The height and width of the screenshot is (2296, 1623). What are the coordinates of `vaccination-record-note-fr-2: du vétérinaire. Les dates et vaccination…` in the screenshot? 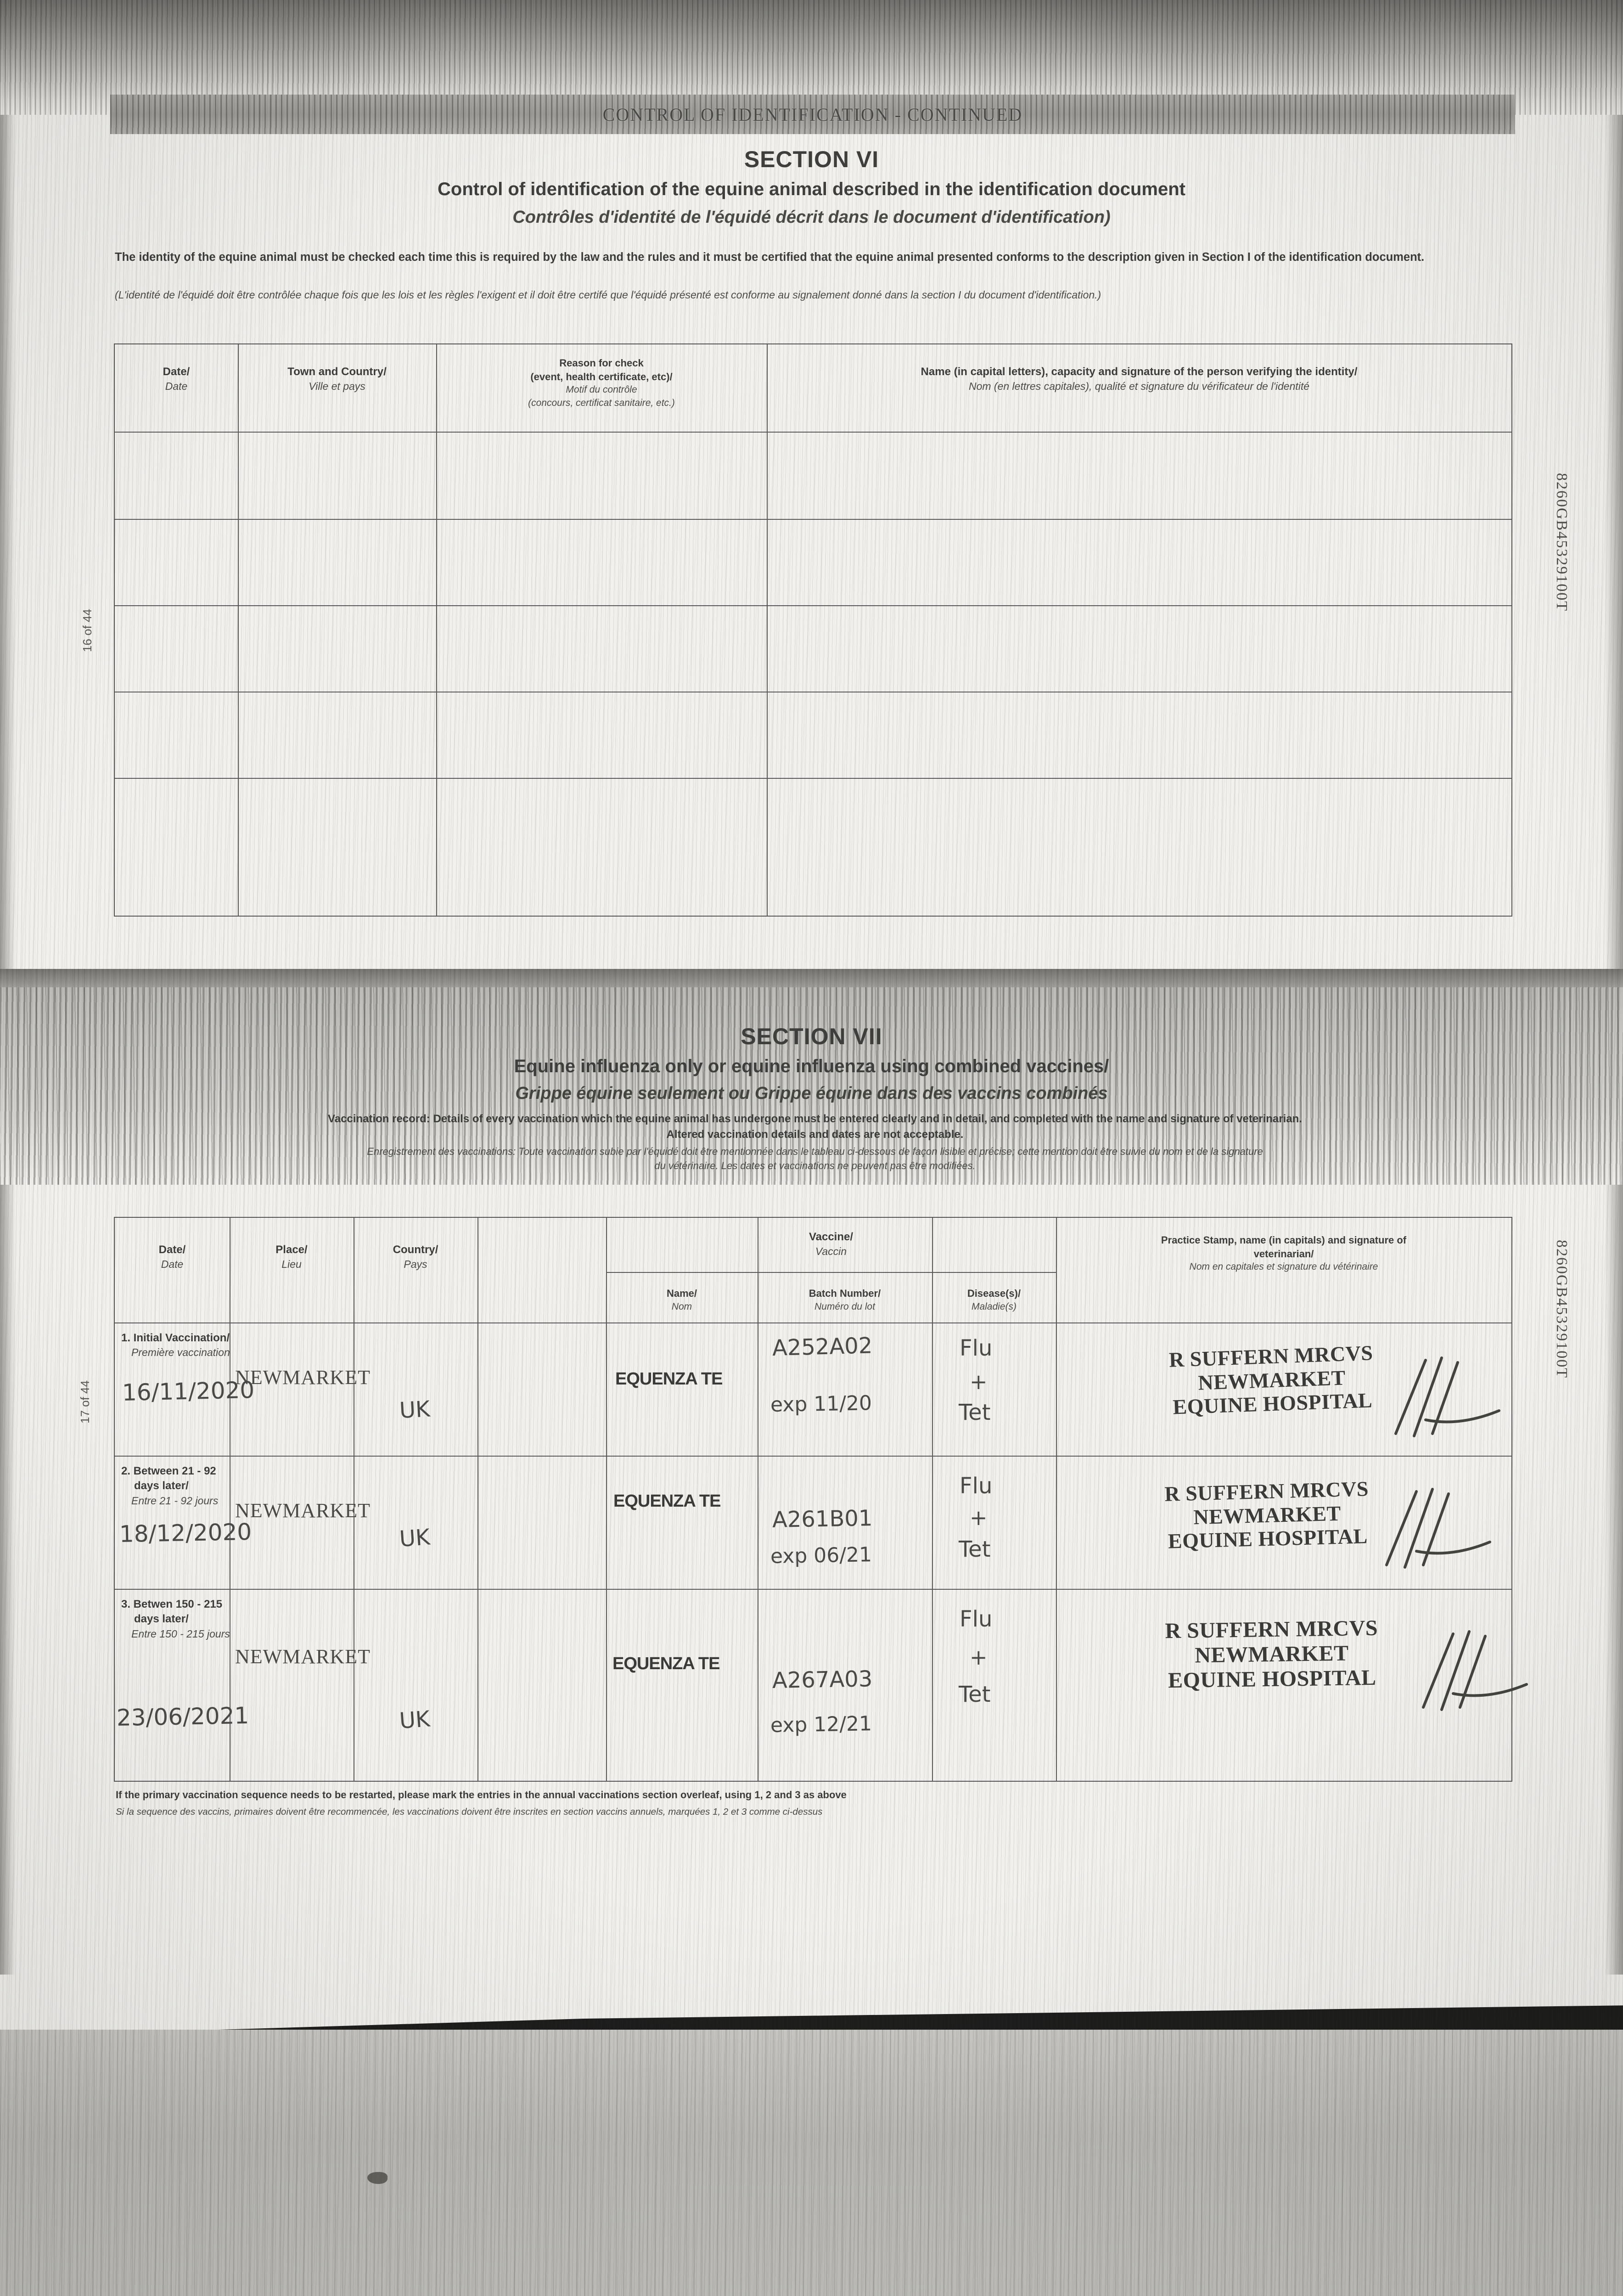 It's located at (815, 1166).